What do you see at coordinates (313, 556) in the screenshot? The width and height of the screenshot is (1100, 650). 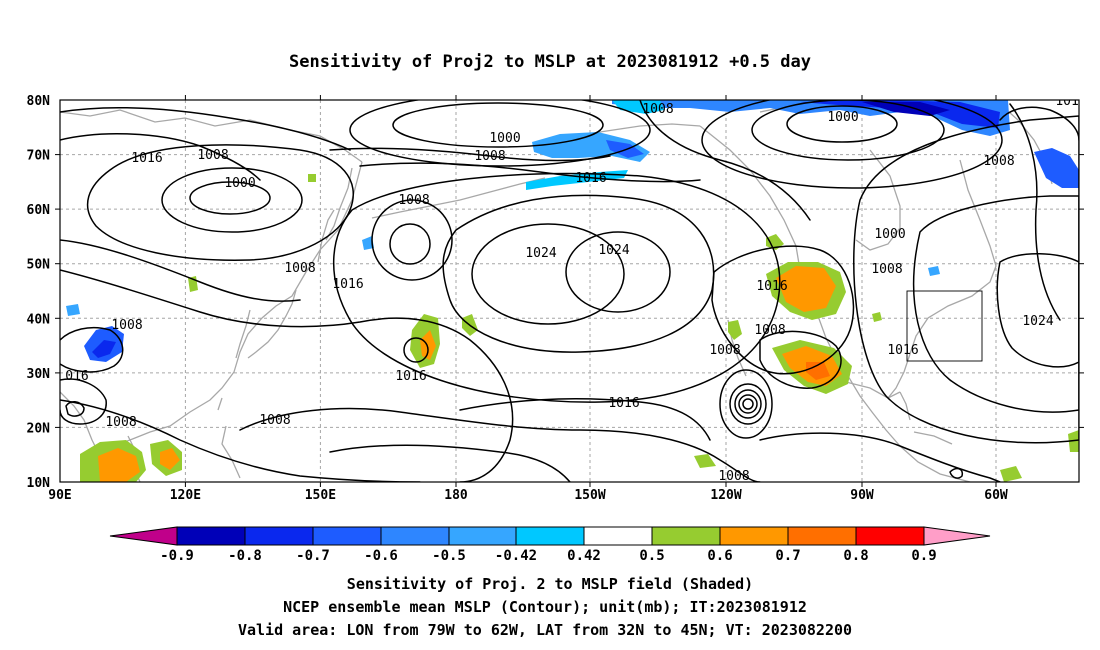 I see `colorbar-label: -0.7` at bounding box center [313, 556].